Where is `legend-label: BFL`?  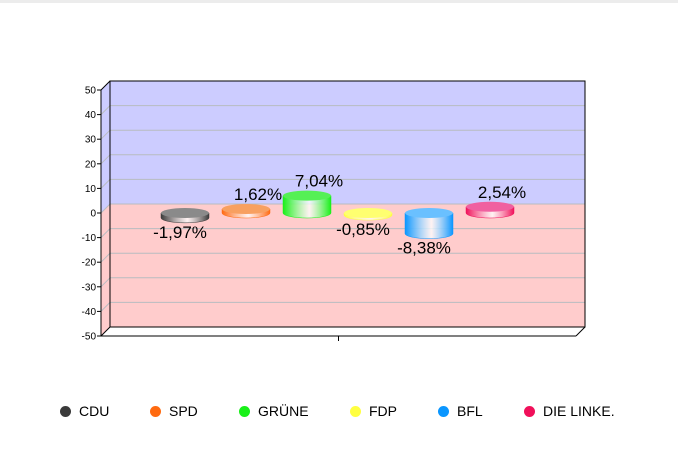
legend-label: BFL is located at coordinates (470, 411).